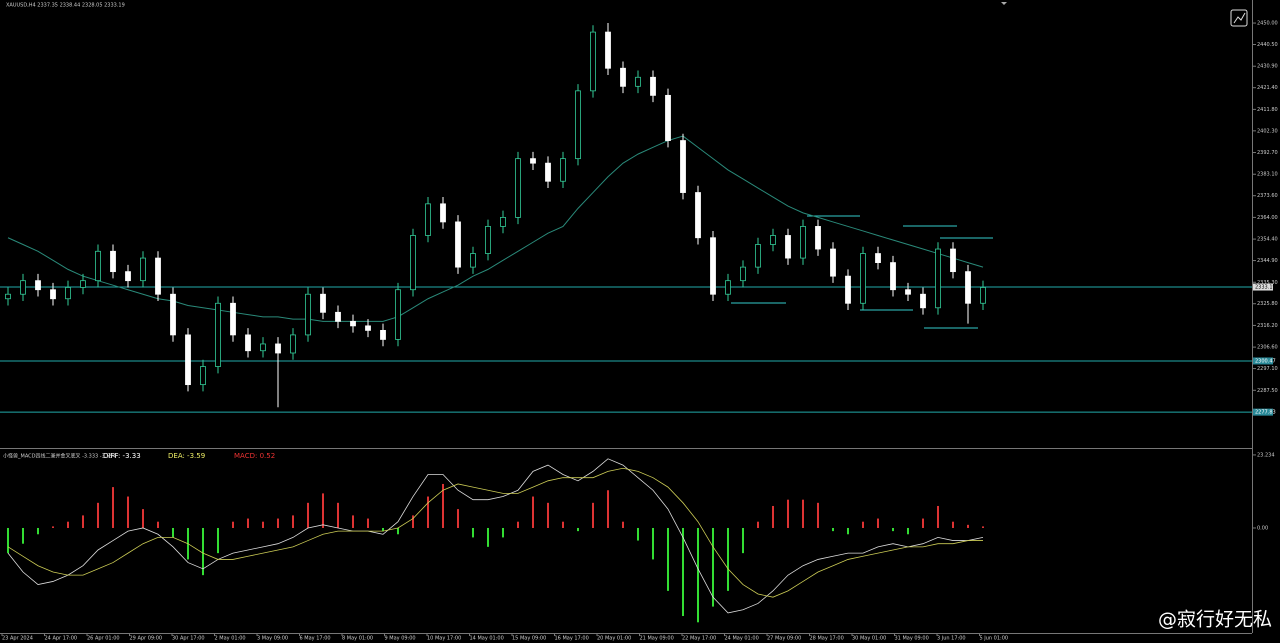  What do you see at coordinates (1267, 196) in the screenshot?
I see `y-tick-label: 2373.60` at bounding box center [1267, 196].